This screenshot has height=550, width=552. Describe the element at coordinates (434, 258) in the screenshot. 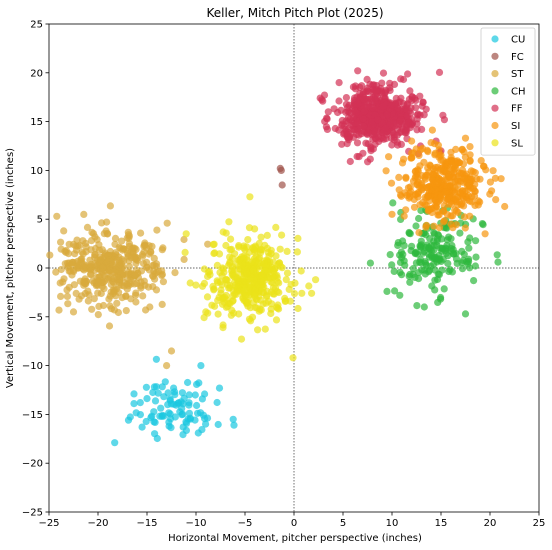

I see `series-ch` at that location.